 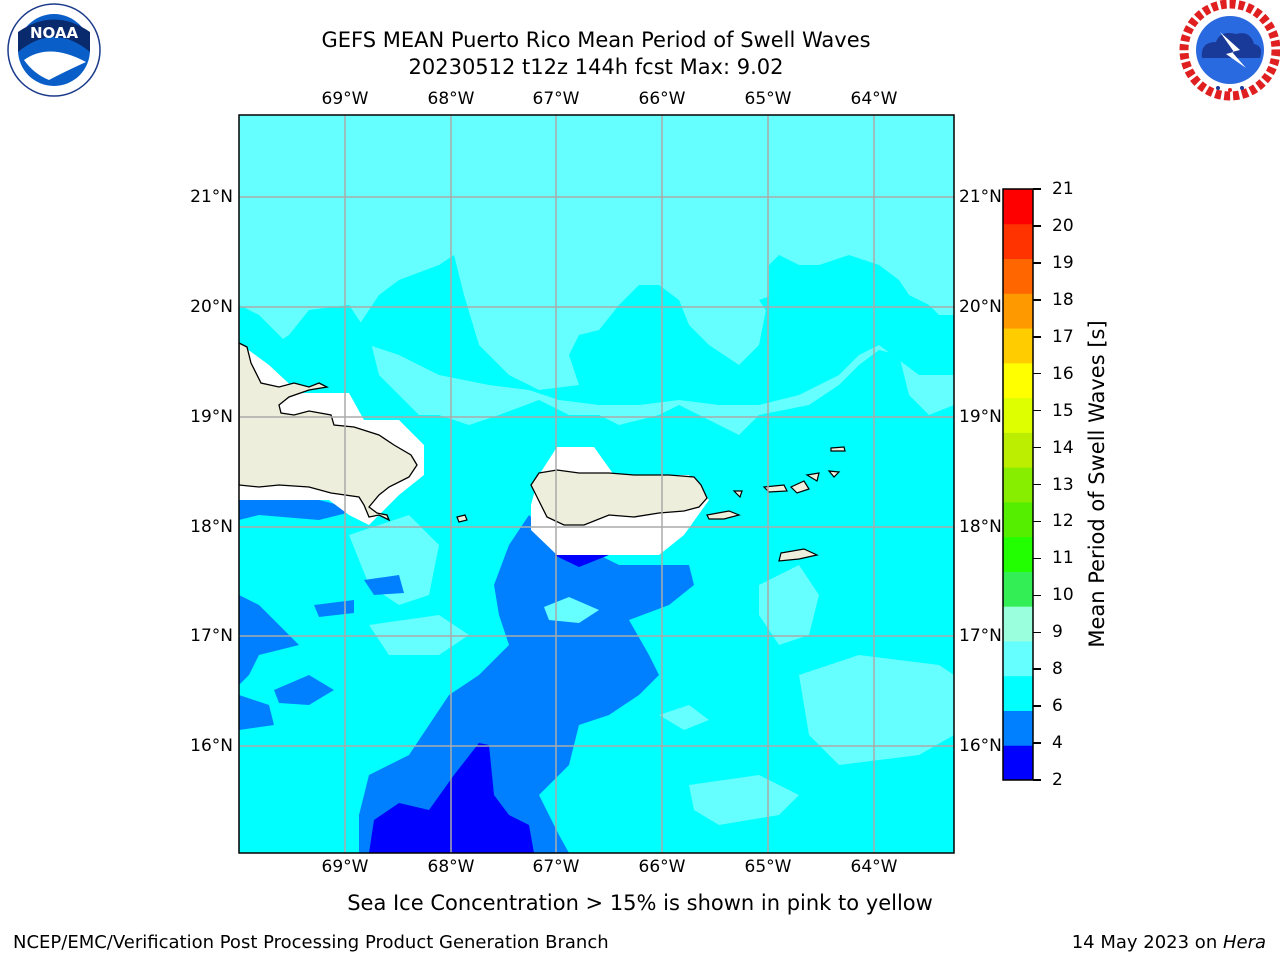 I want to click on field-4-6-pat1, so click(x=304, y=690).